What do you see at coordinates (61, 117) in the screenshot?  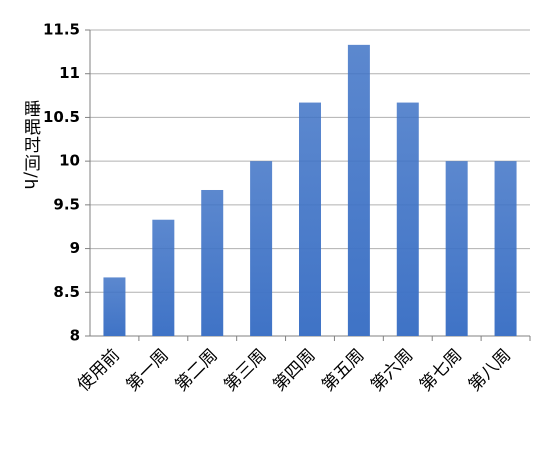 I see `y-tick-label: 10.5` at bounding box center [61, 117].